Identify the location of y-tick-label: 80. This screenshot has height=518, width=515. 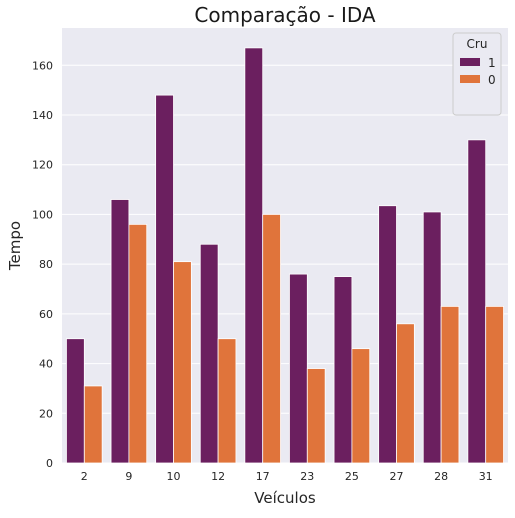
(46, 264).